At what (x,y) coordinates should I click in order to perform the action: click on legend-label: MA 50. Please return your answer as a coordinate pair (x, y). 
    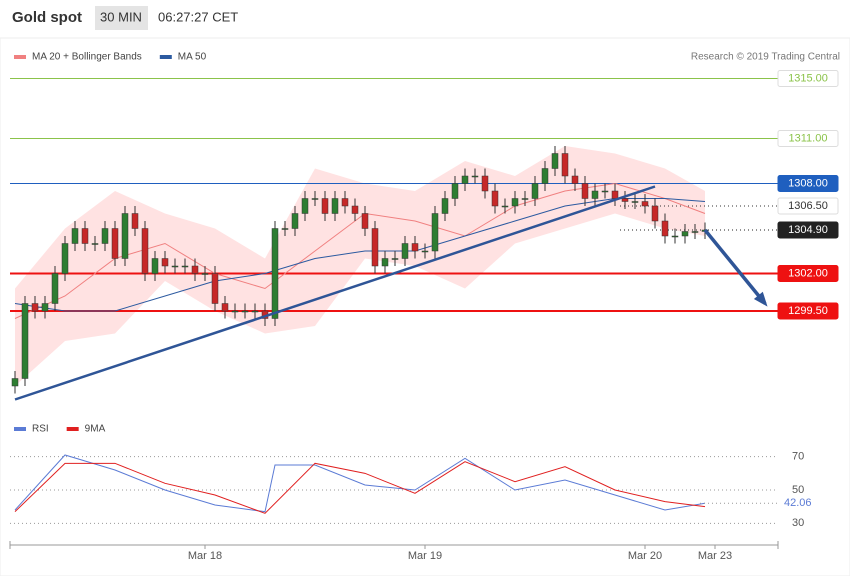
    Looking at the image, I should click on (192, 57).